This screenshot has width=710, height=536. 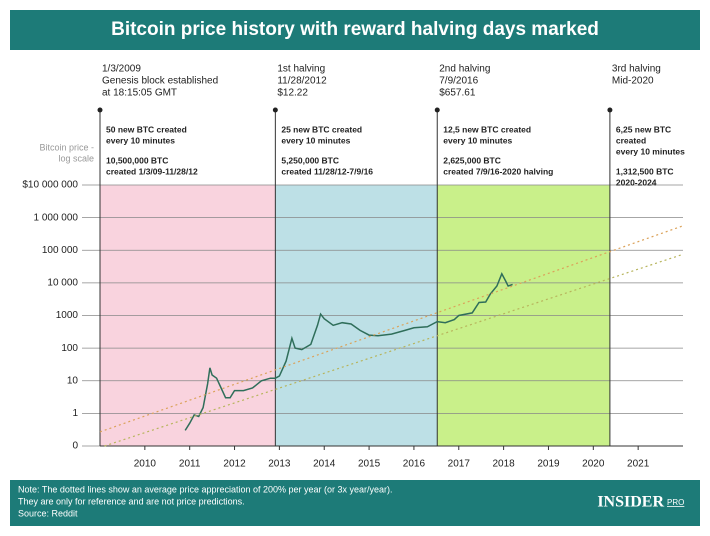 I want to click on logo: INSIDER, so click(x=630, y=502).